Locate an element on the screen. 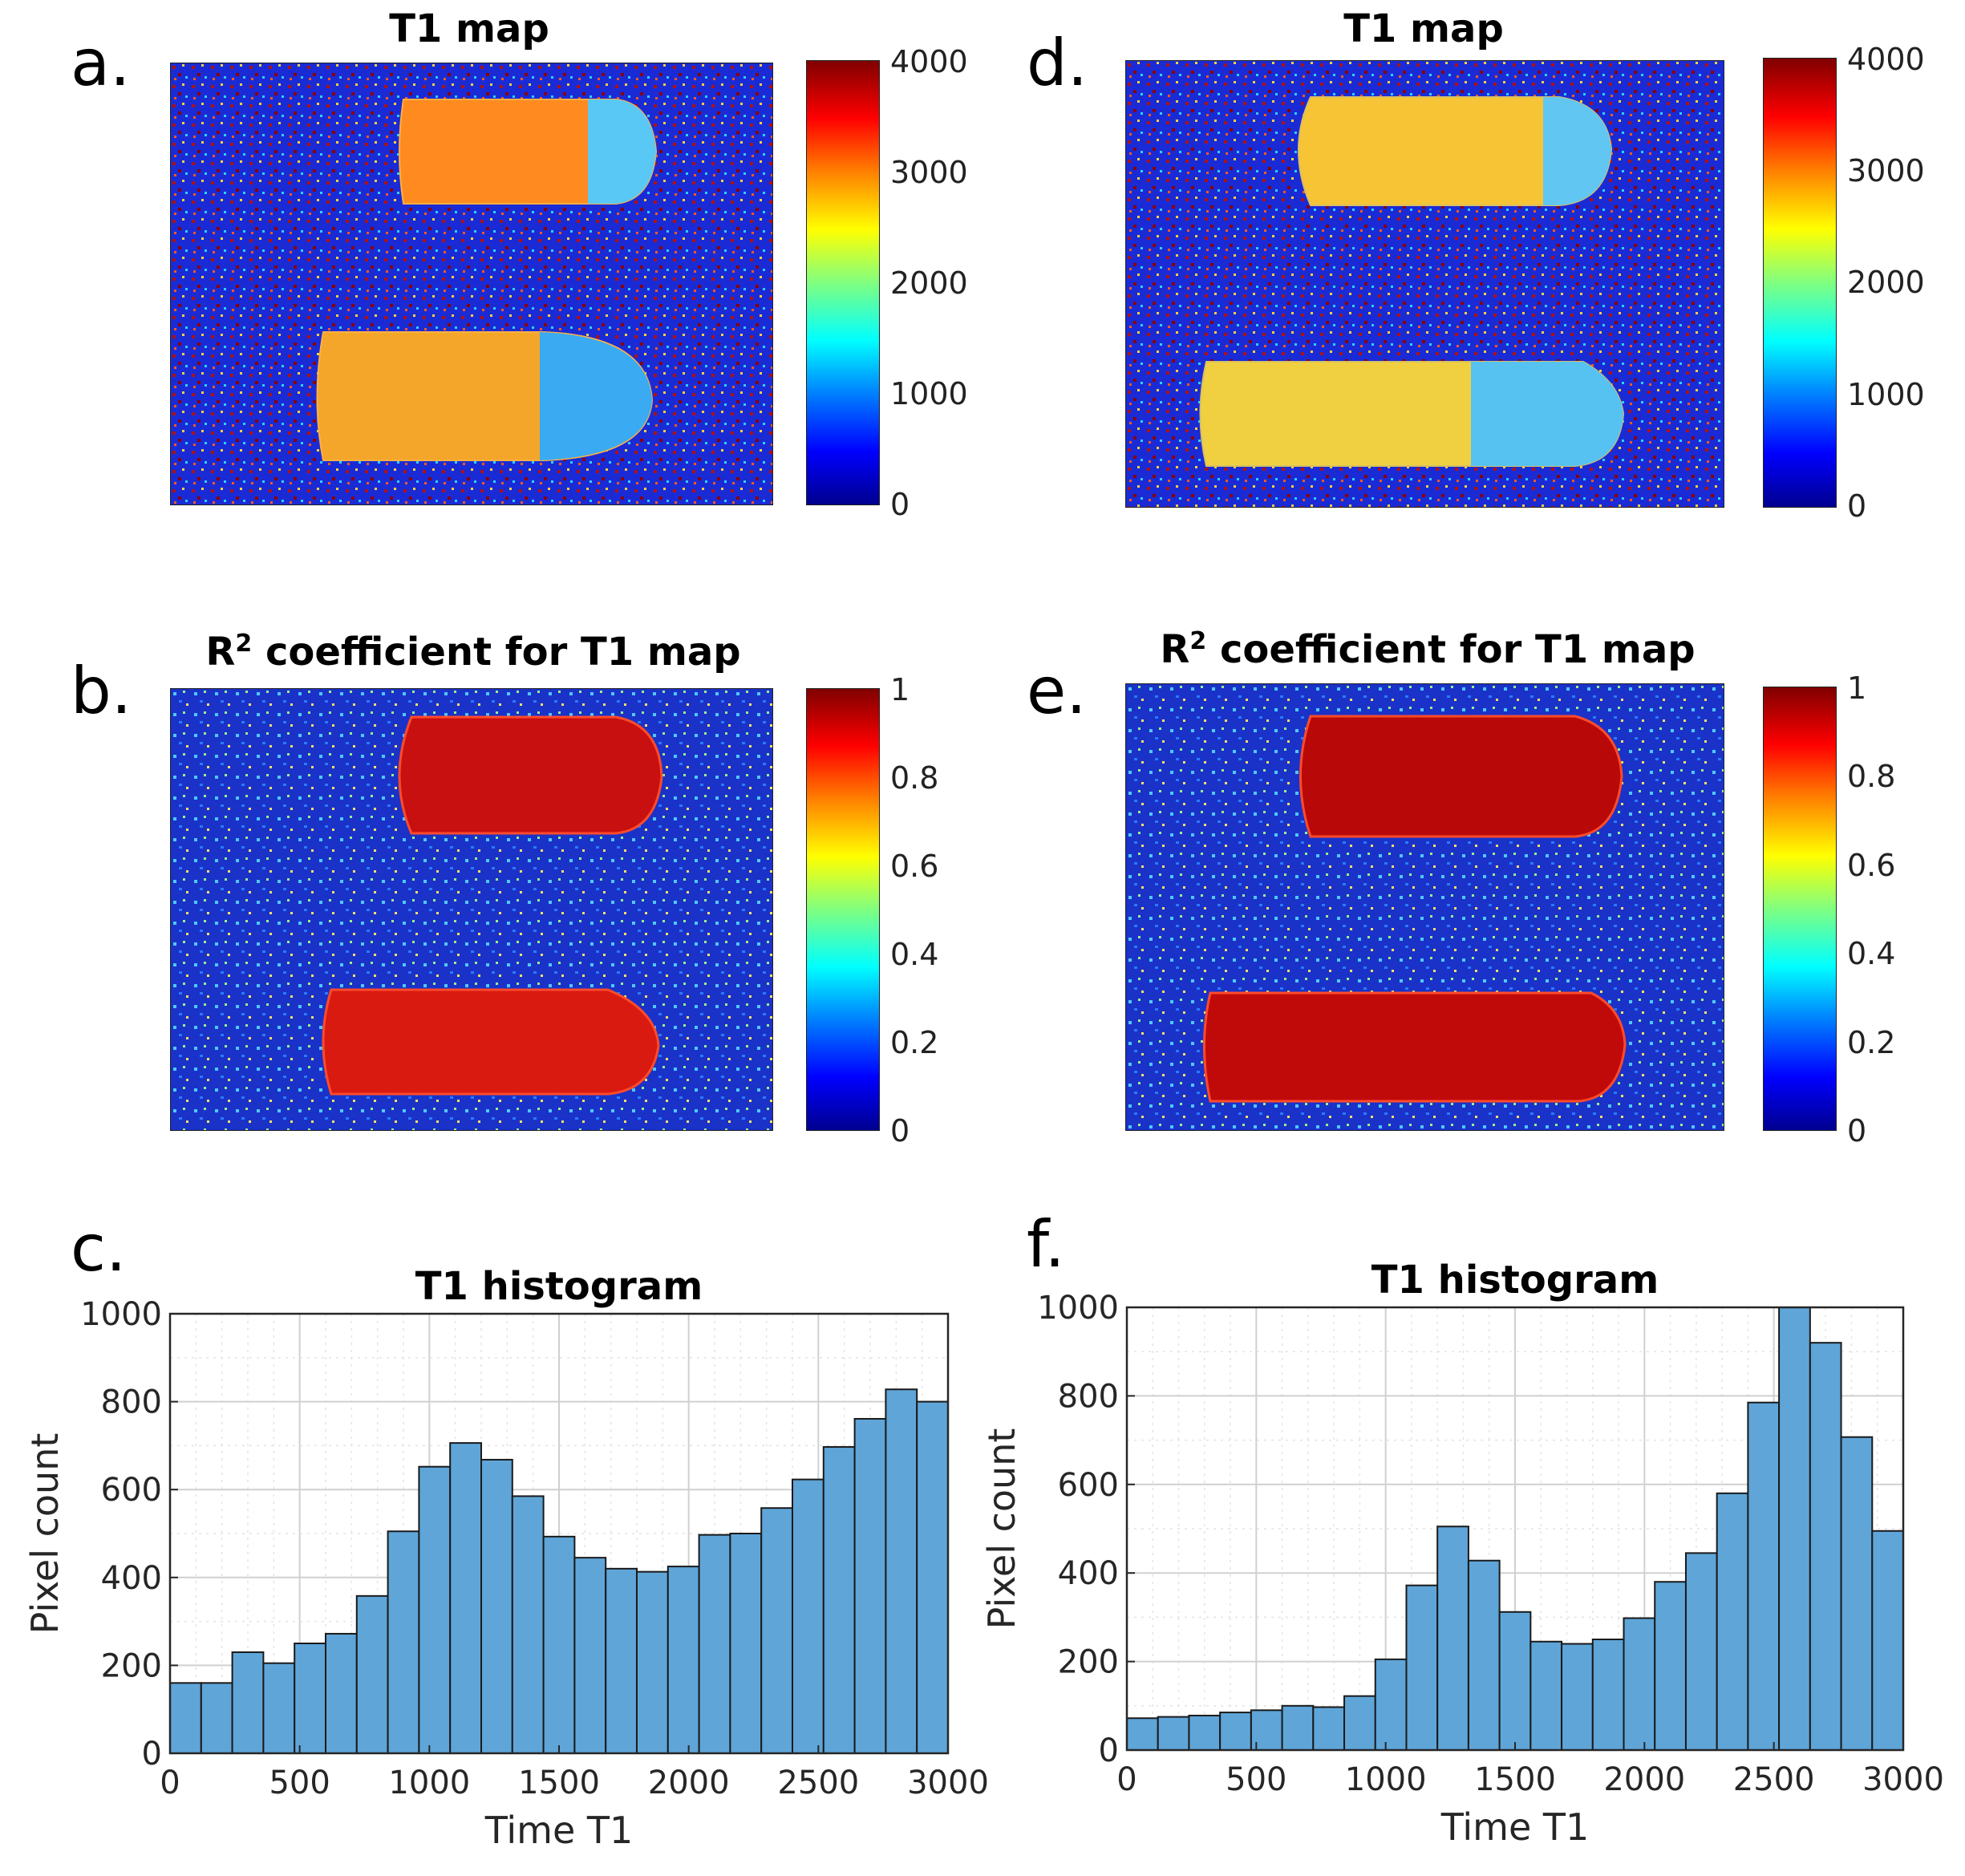  cbar-d-tick-3000: 3000 is located at coordinates (1886, 170).